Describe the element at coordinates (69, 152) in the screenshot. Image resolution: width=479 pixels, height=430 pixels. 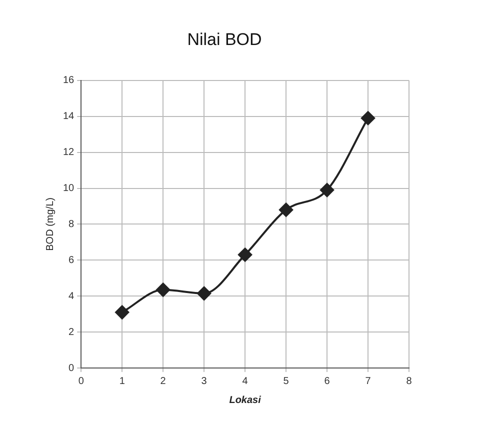
I see `y-tick-label: 12` at that location.